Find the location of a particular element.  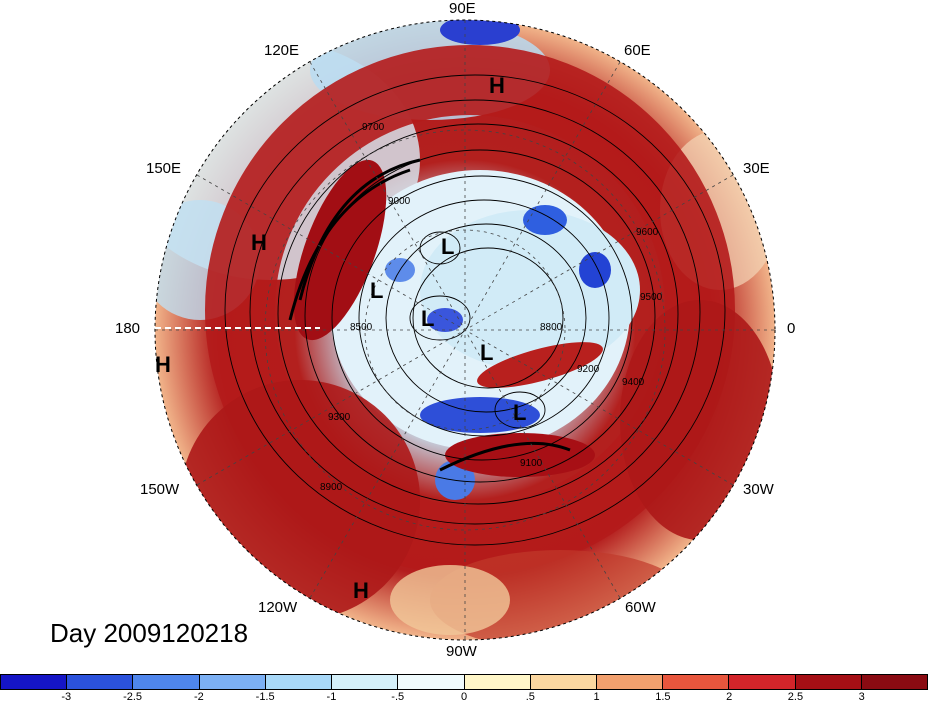

lon-label-0: 0 is located at coordinates (791, 328).